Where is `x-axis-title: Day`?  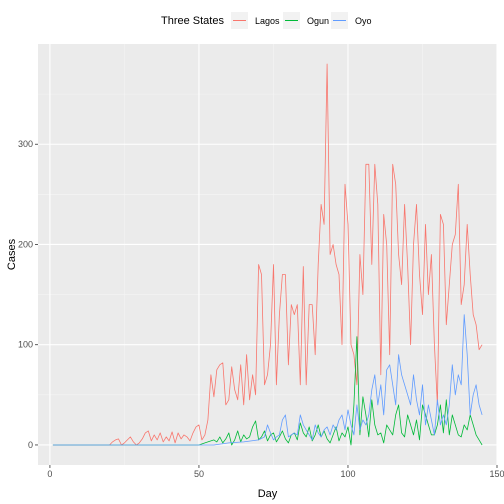 x-axis-title: Day is located at coordinates (268, 494).